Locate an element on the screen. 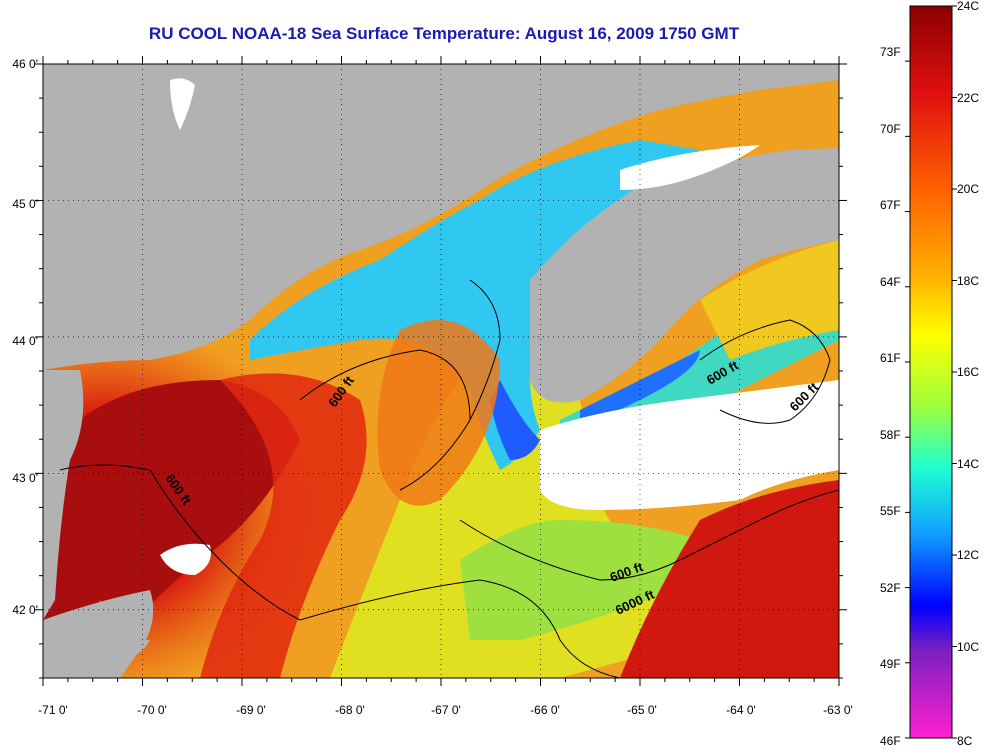 Image resolution: width=984 pixels, height=754 pixels. colorbar-c-label: 10C is located at coordinates (968, 647).